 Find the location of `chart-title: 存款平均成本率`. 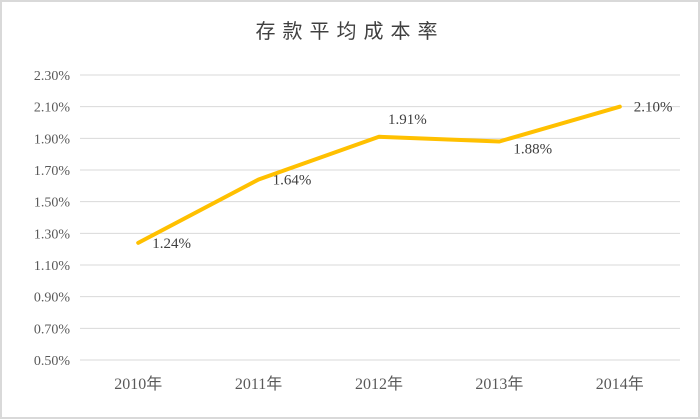

chart-title: 存款平均成本率 is located at coordinates (350, 32).